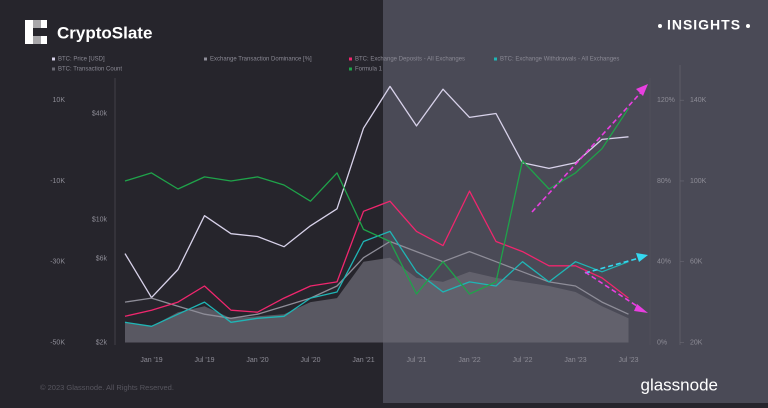 This screenshot has width=768, height=408. What do you see at coordinates (698, 181) in the screenshot?
I see `y-tick-label: 100K` at bounding box center [698, 181].